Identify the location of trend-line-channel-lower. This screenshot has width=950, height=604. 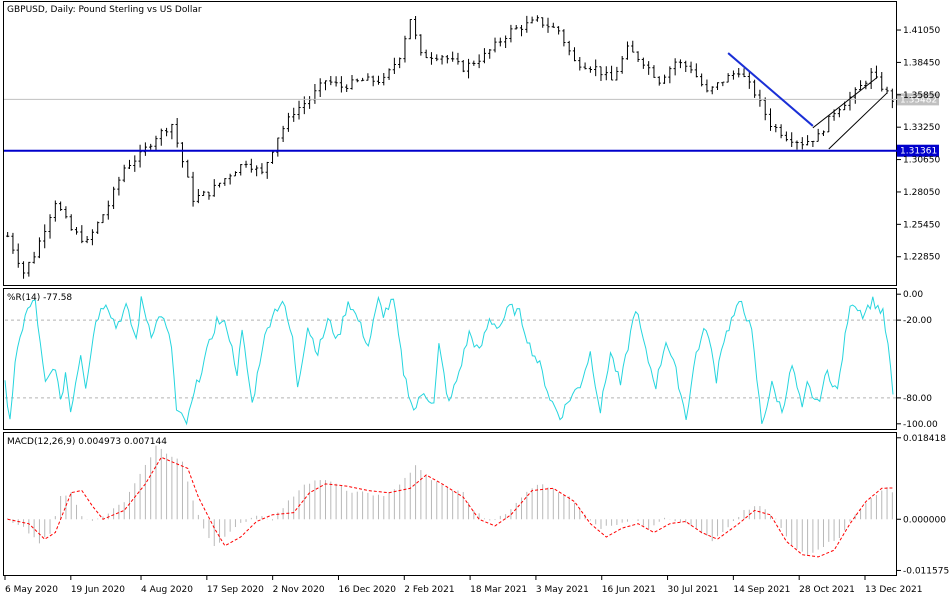
(858, 121).